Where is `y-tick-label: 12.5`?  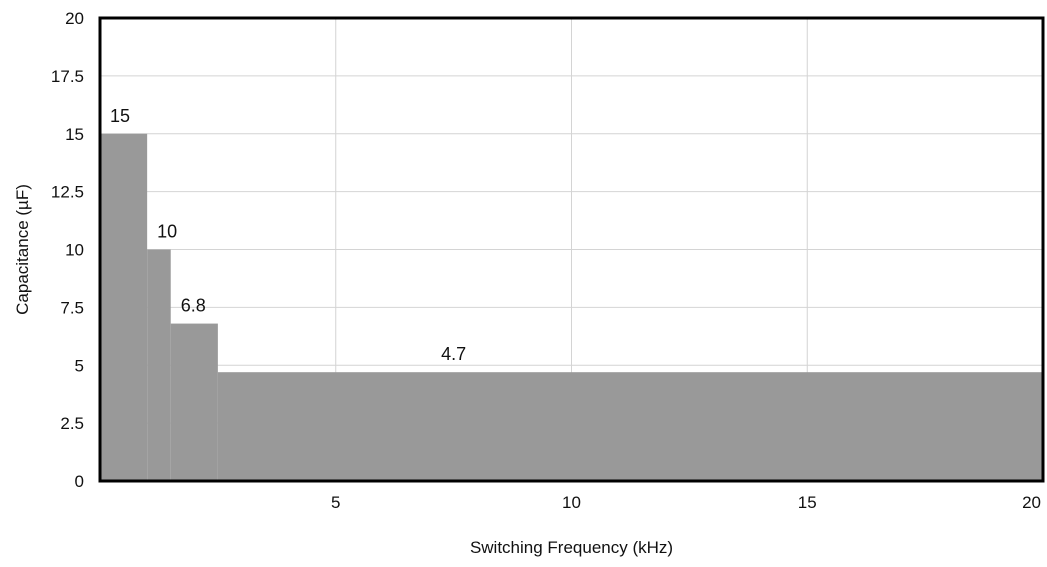 y-tick-label: 12.5 is located at coordinates (67, 192).